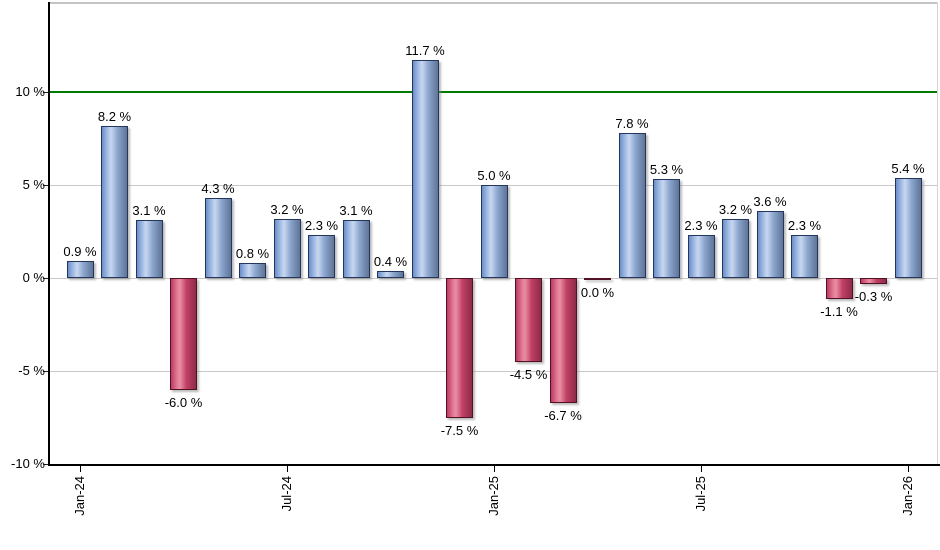 The width and height of the screenshot is (940, 550). I want to click on bar-value-label: -0.3 %, so click(873, 296).